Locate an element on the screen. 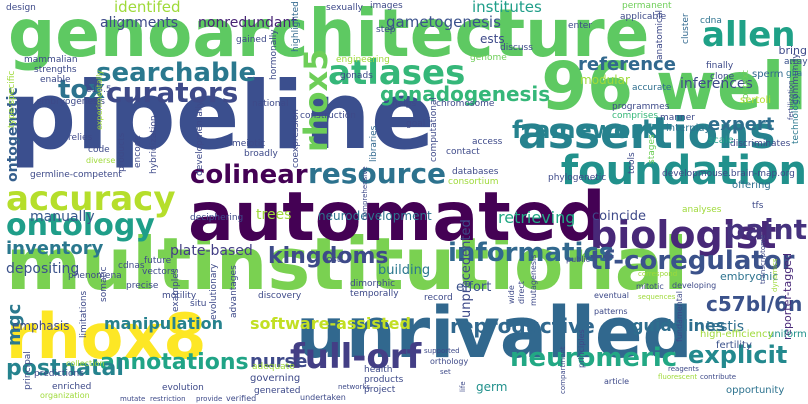 This screenshot has height=404, width=808. word-colinear: colinear is located at coordinates (249, 175).